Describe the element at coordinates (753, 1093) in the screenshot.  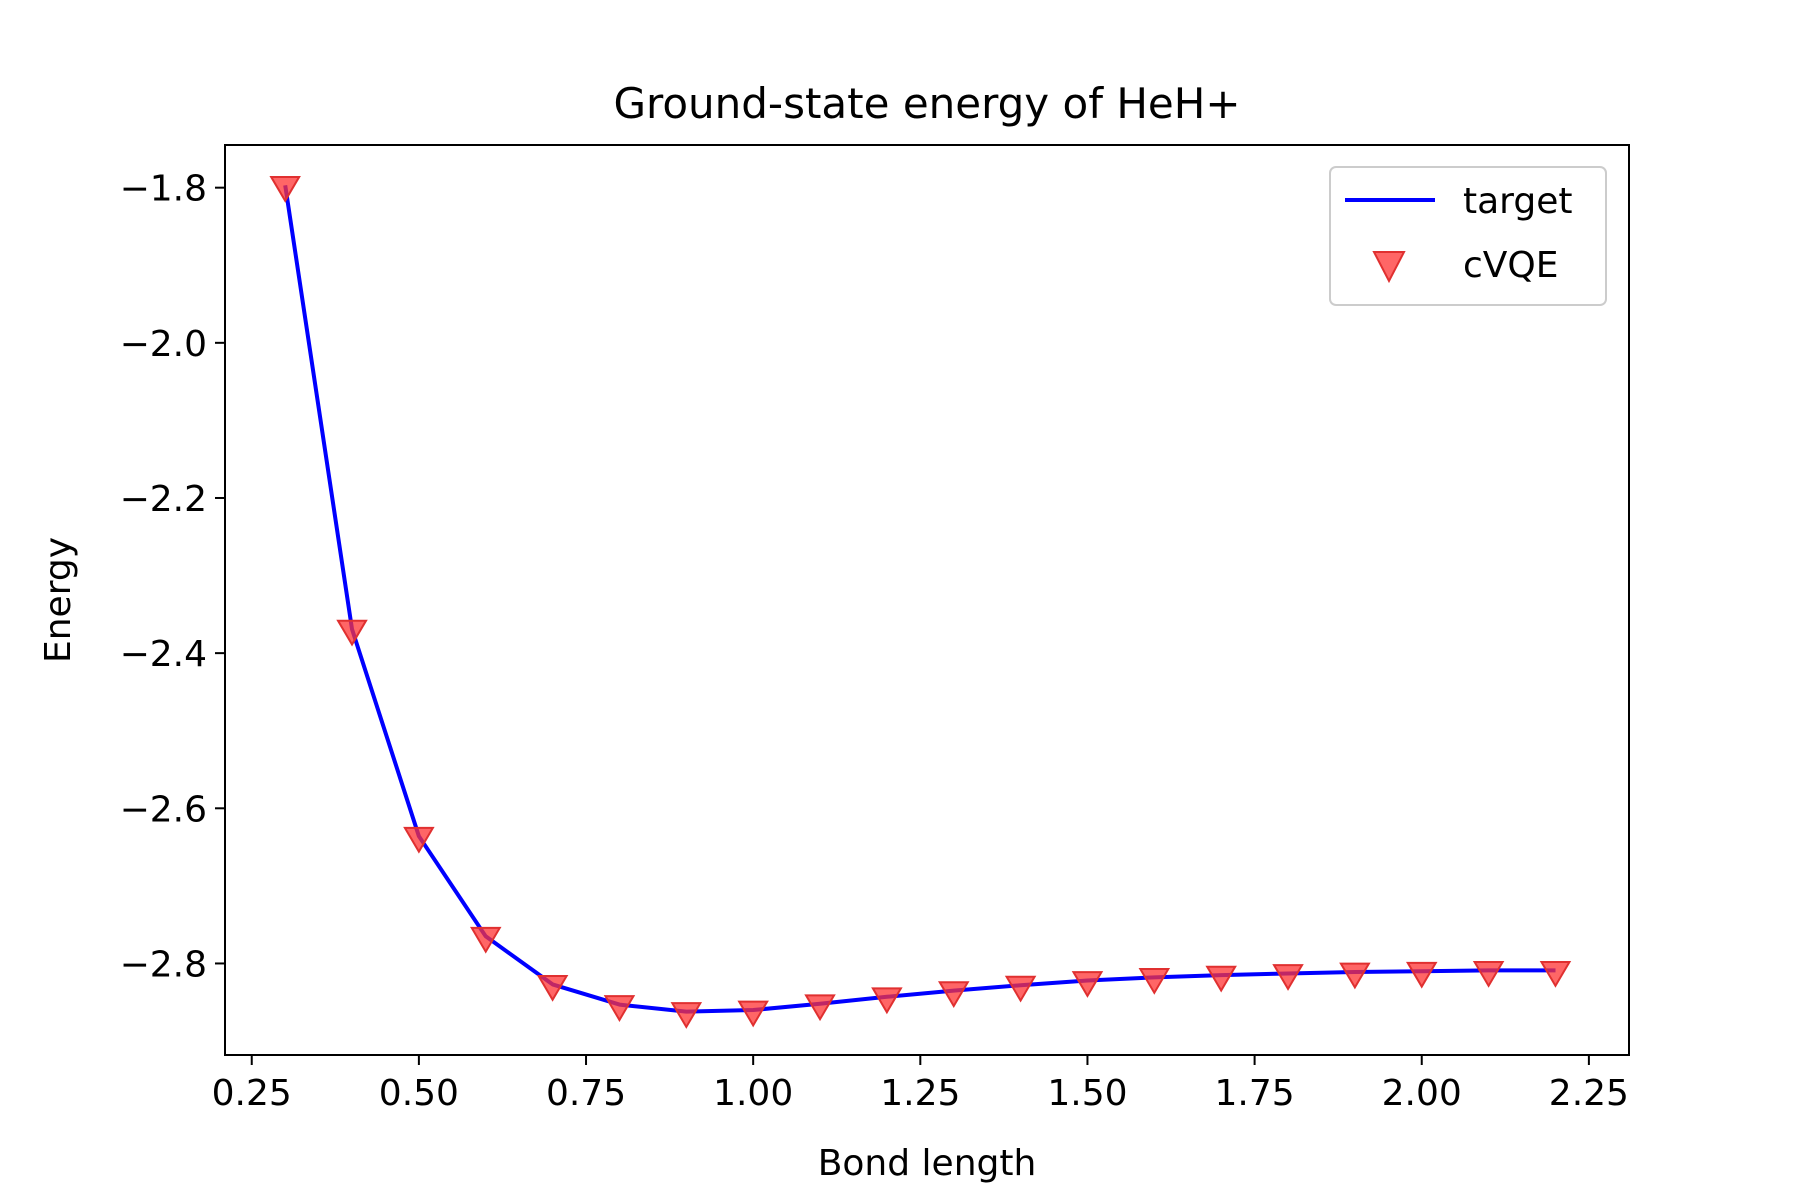
I see `x-tick-label: 1.00` at that location.